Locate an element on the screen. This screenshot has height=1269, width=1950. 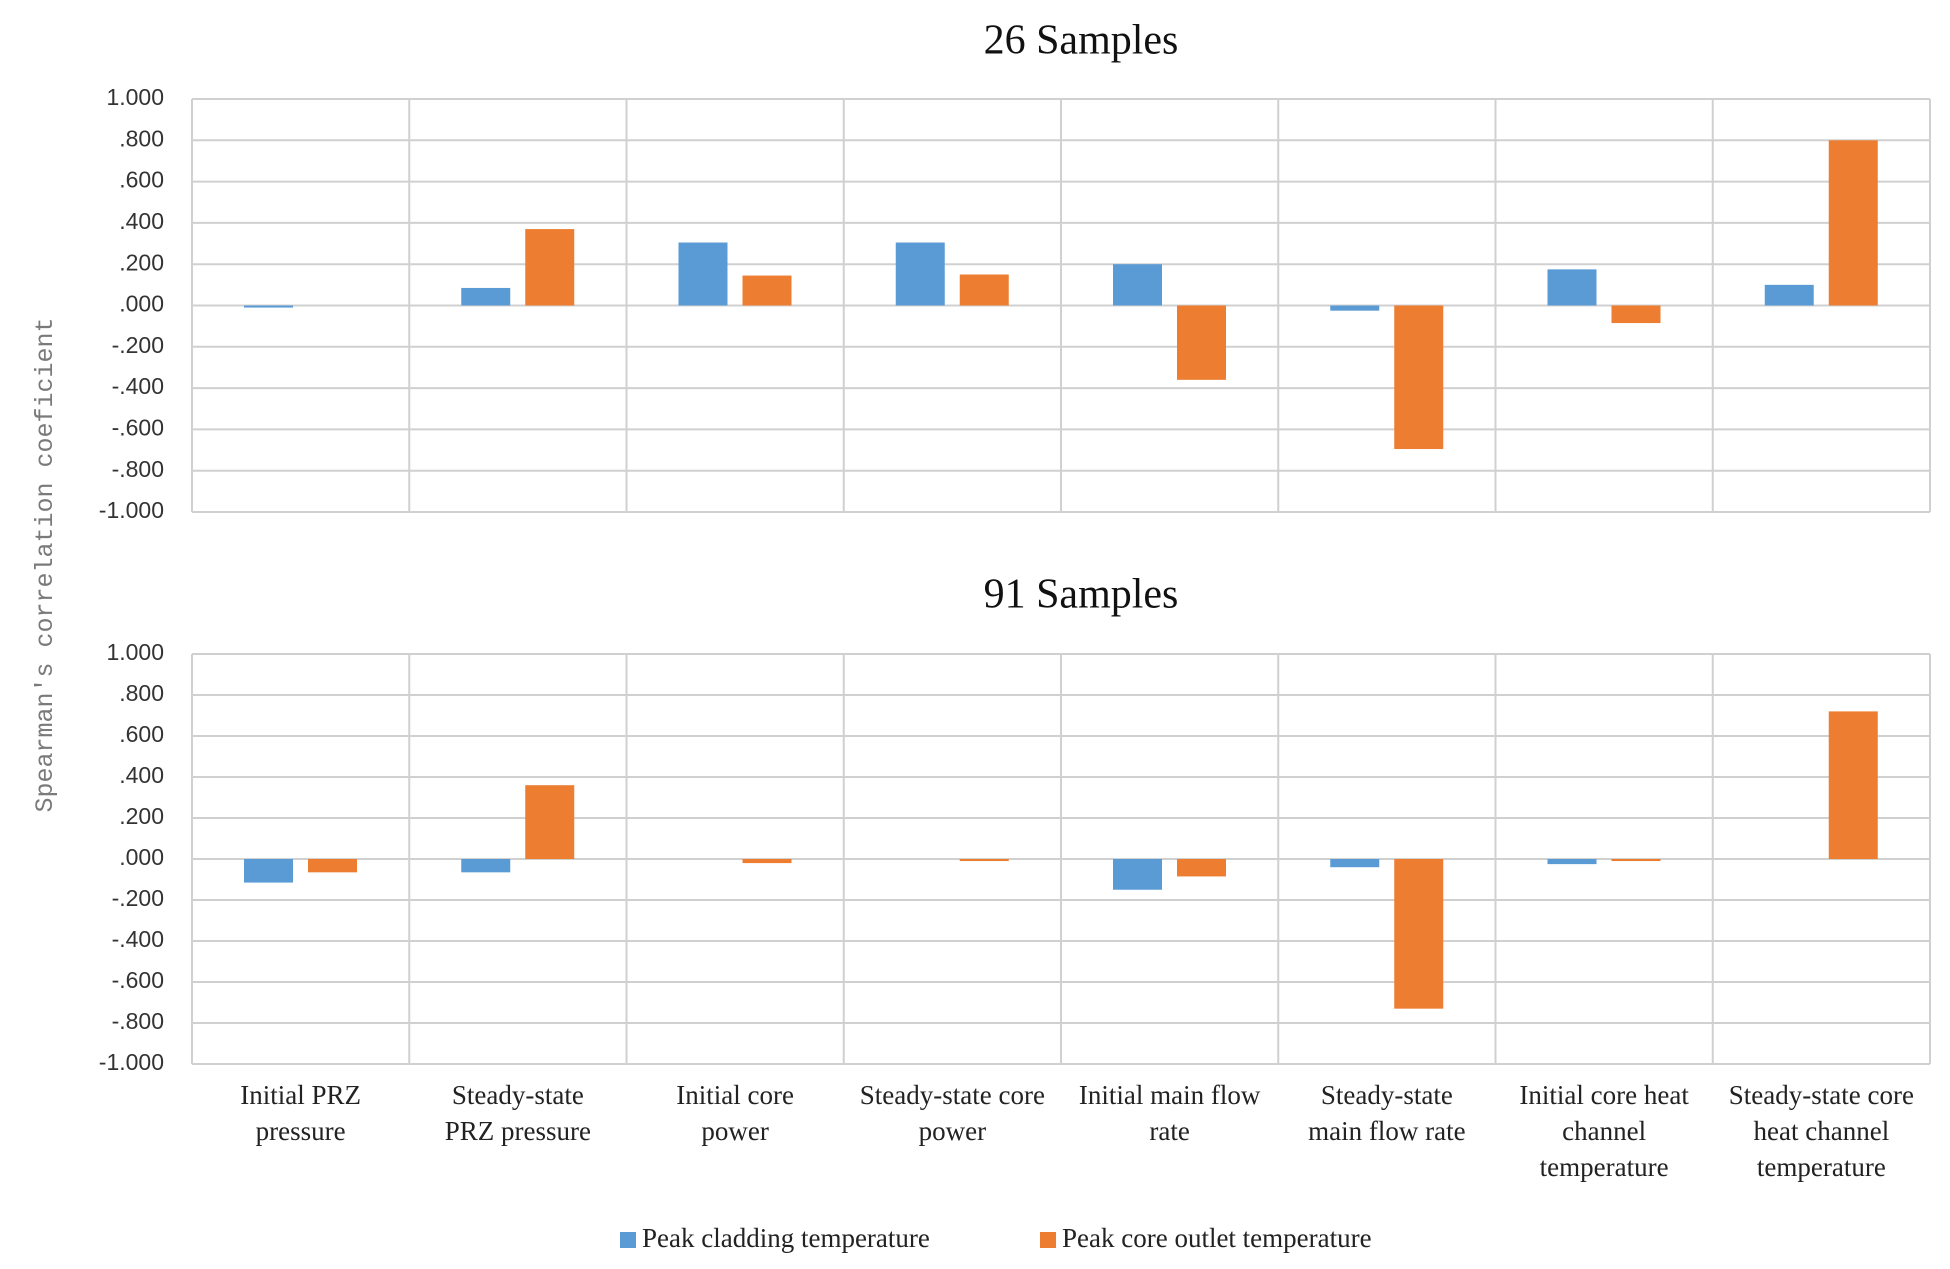
x-tick-label-line: main flow rate is located at coordinates (1386, 1131).